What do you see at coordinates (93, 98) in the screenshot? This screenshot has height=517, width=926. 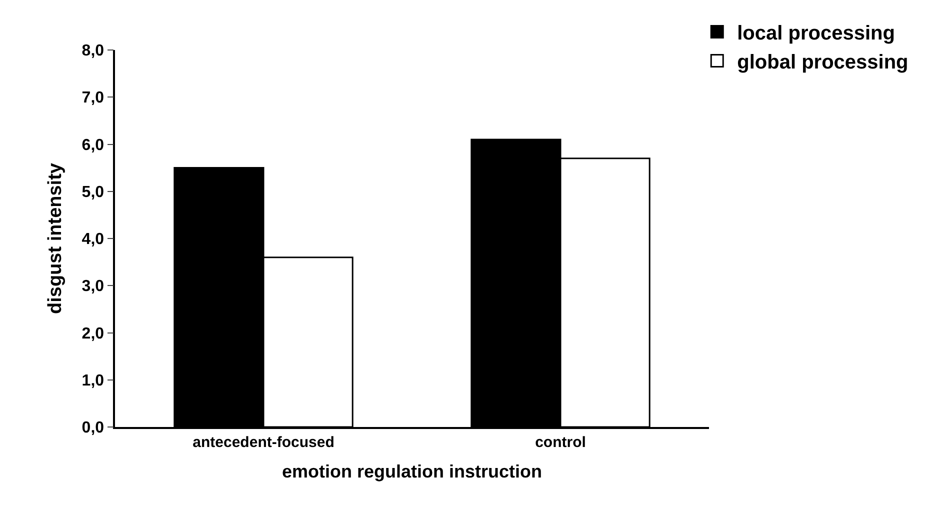 I see `y-tick-label: 7,0` at bounding box center [93, 98].